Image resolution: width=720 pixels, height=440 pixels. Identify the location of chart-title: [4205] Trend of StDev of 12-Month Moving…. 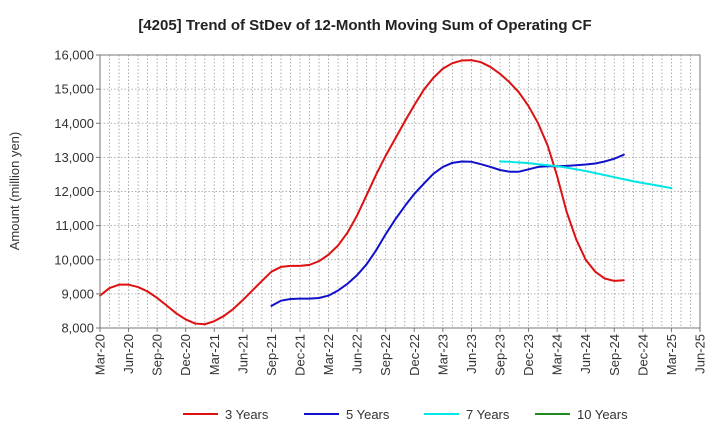
(364, 25).